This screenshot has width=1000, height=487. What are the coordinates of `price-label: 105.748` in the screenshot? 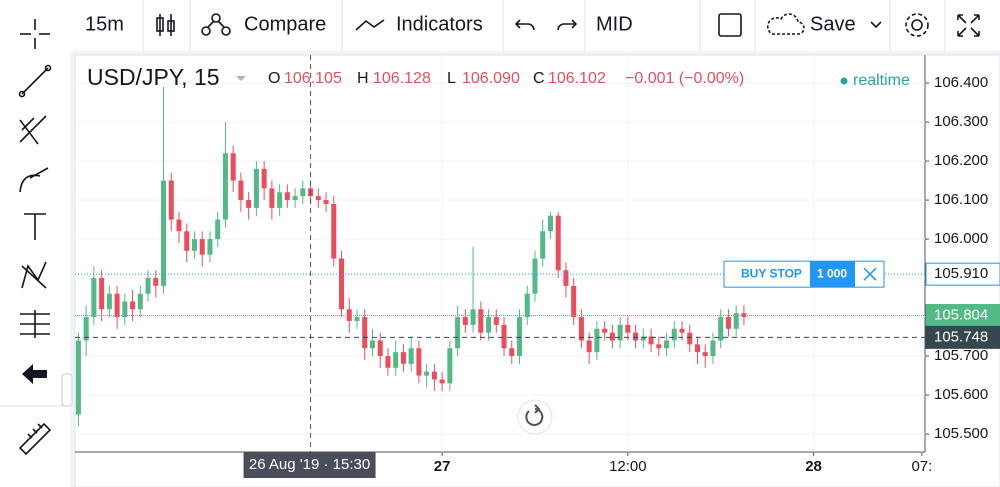 It's located at (961, 336).